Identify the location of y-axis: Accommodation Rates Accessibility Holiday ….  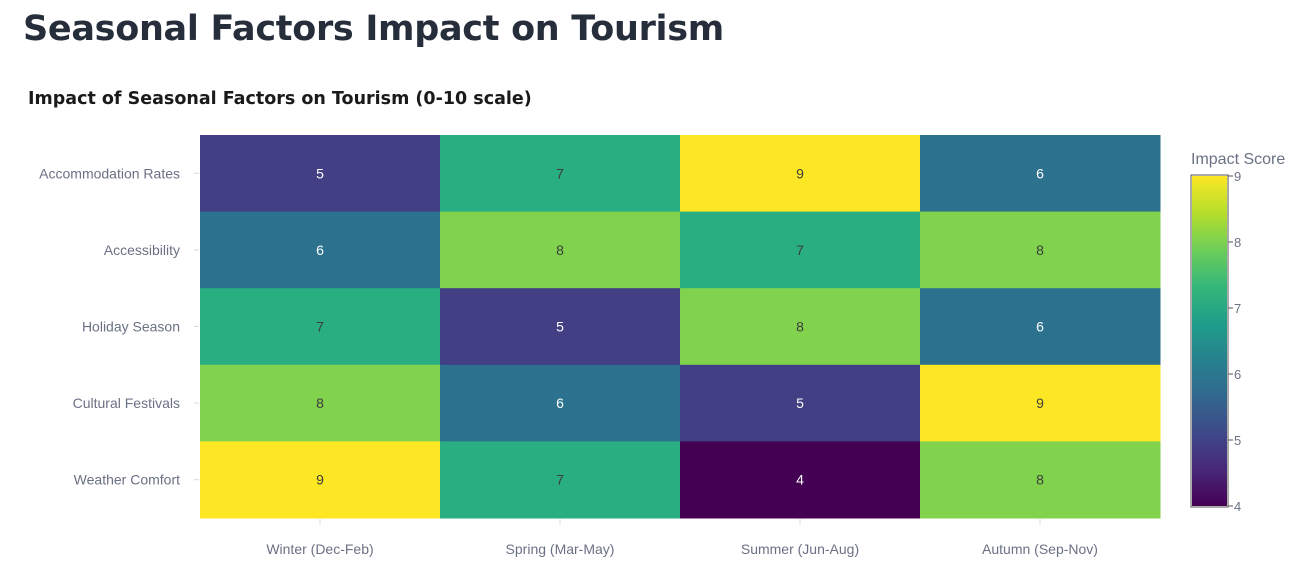
(119, 326).